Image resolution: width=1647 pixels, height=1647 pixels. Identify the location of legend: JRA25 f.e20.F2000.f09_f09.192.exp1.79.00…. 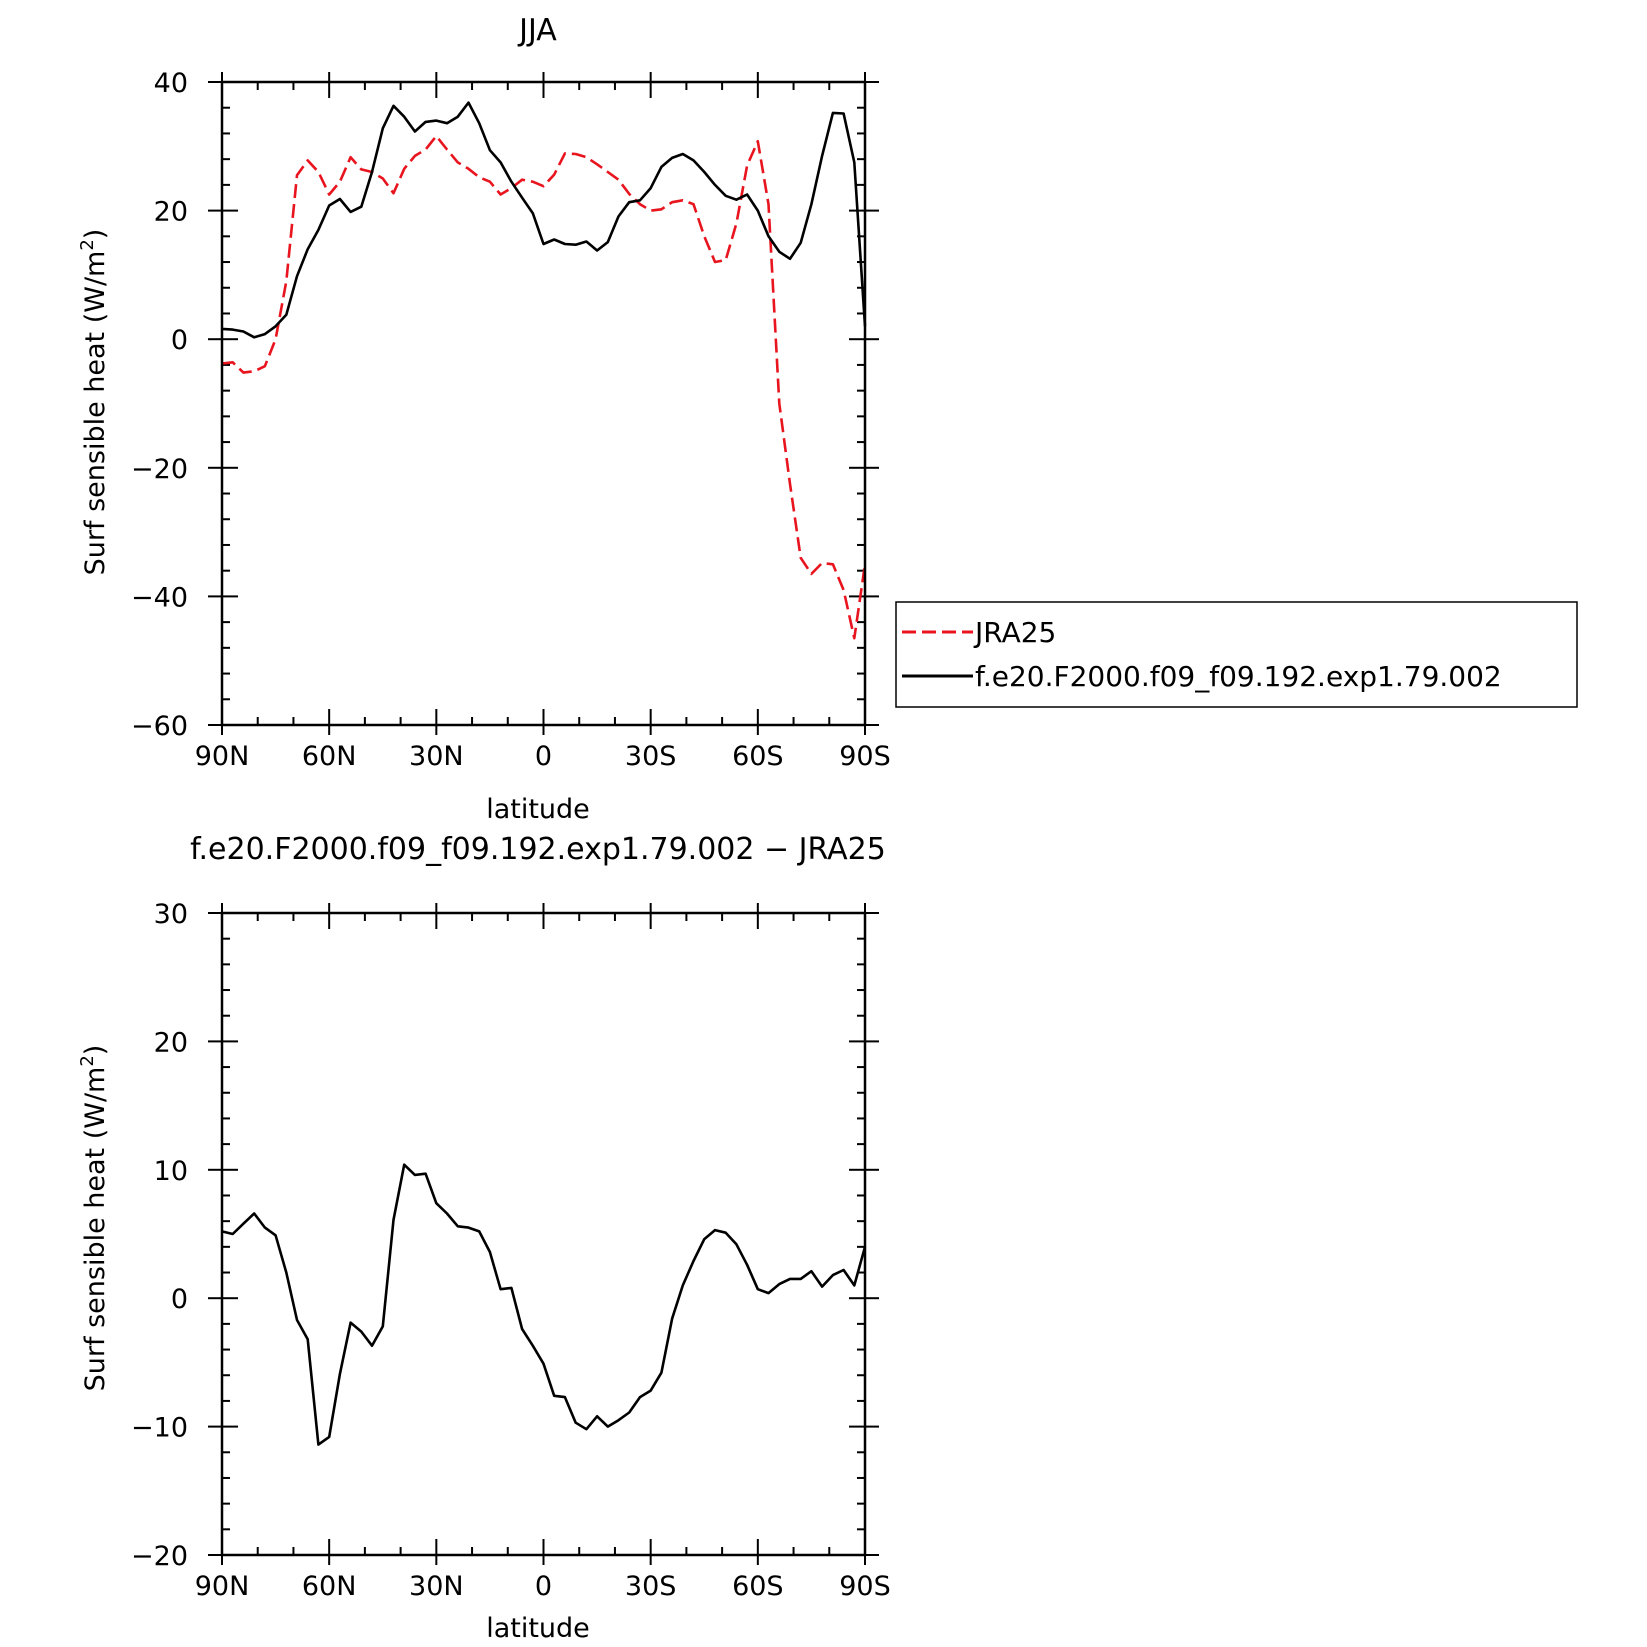
(1236, 654).